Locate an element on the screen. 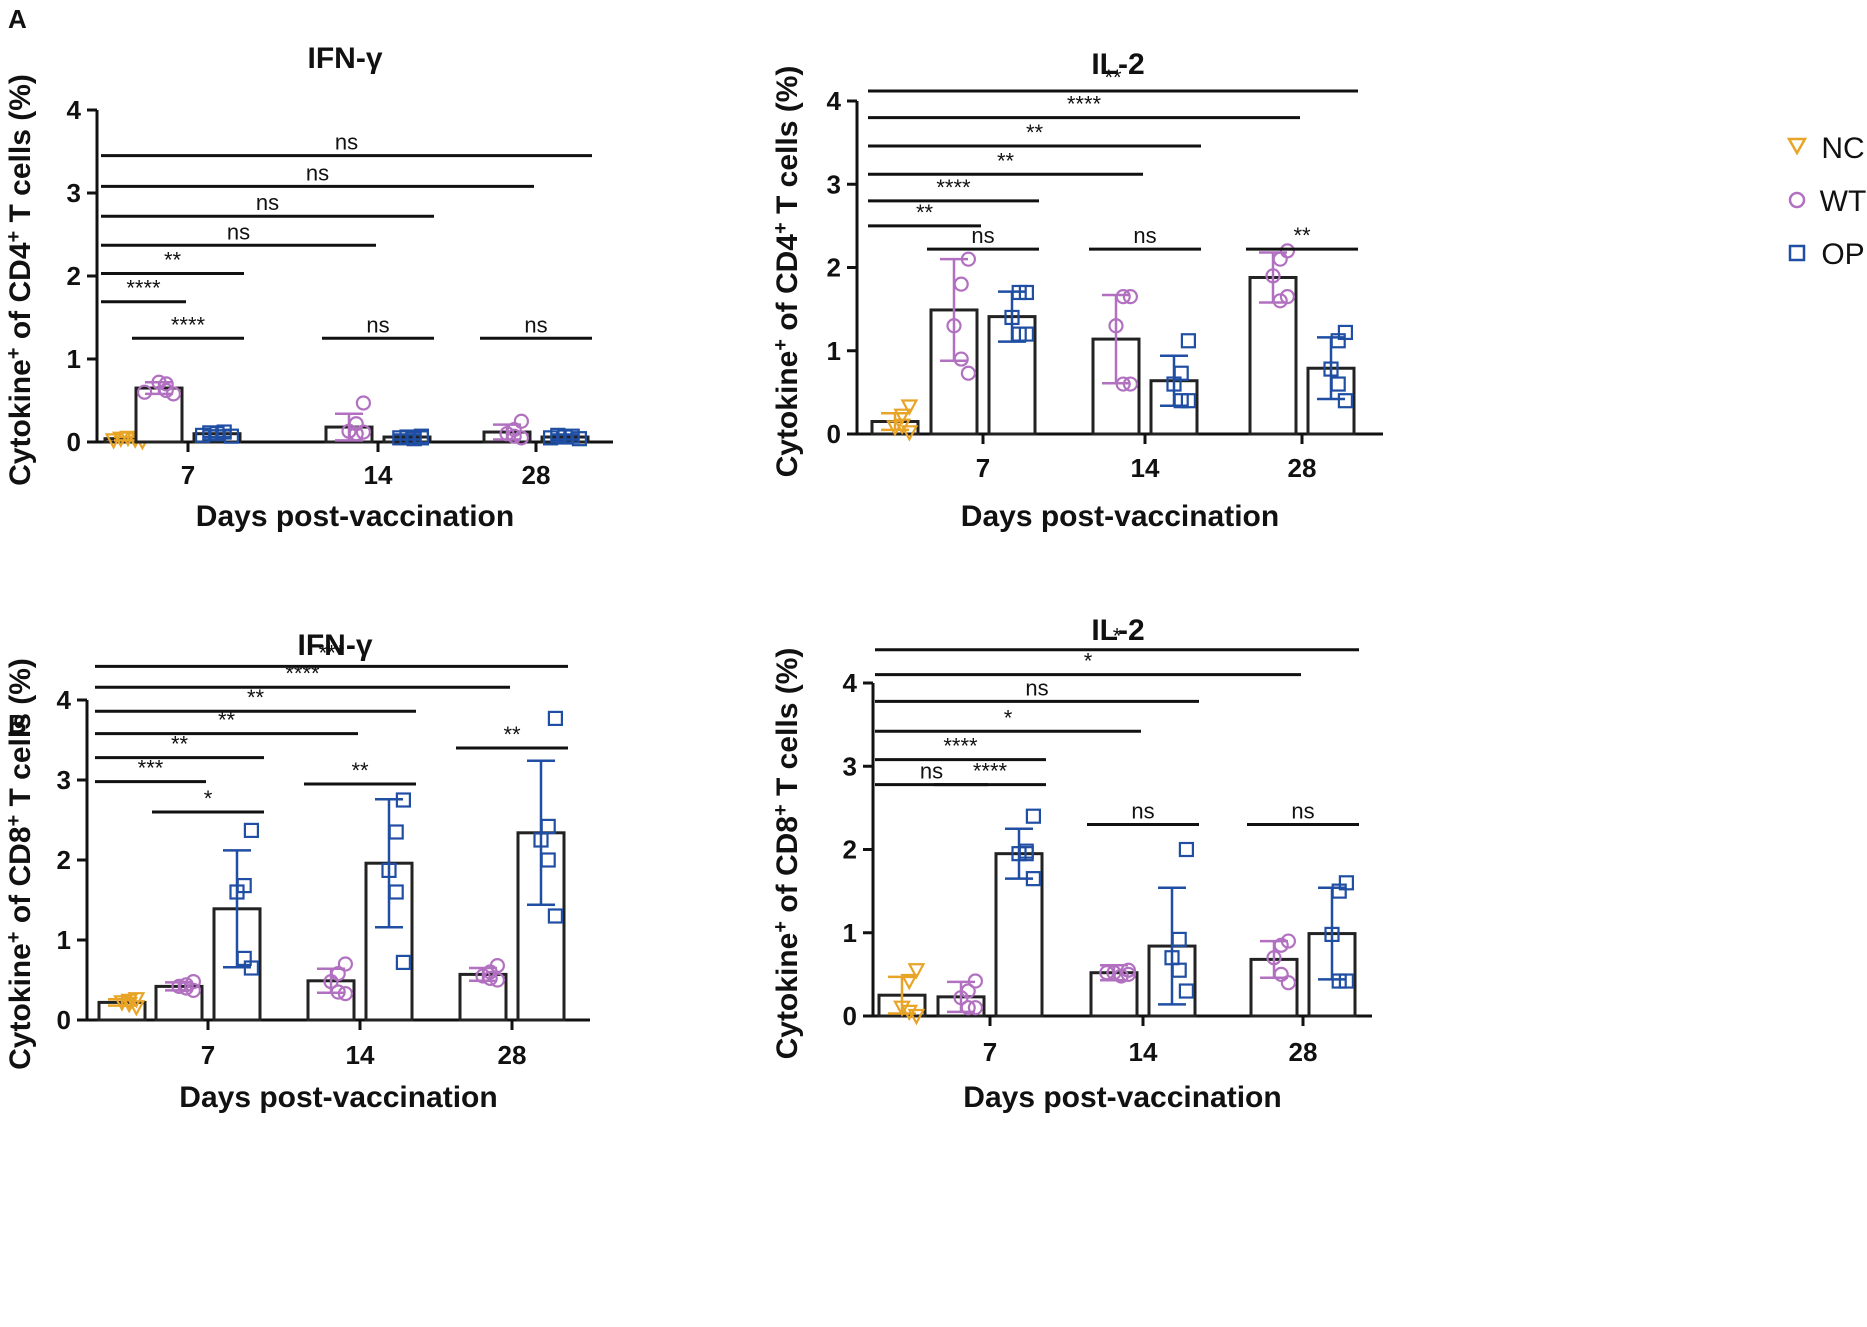  legend-item-wt: WT is located at coordinates (1827, 201).